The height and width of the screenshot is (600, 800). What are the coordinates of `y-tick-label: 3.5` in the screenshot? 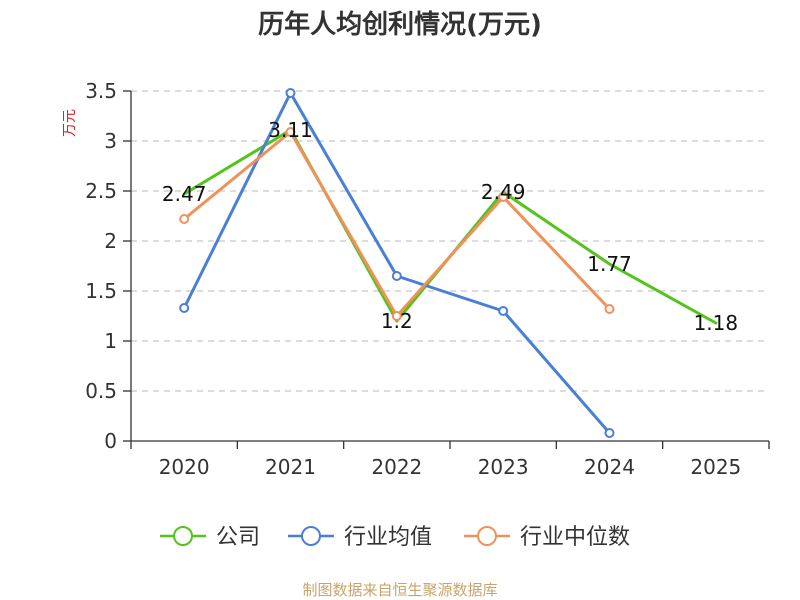 It's located at (101, 91).